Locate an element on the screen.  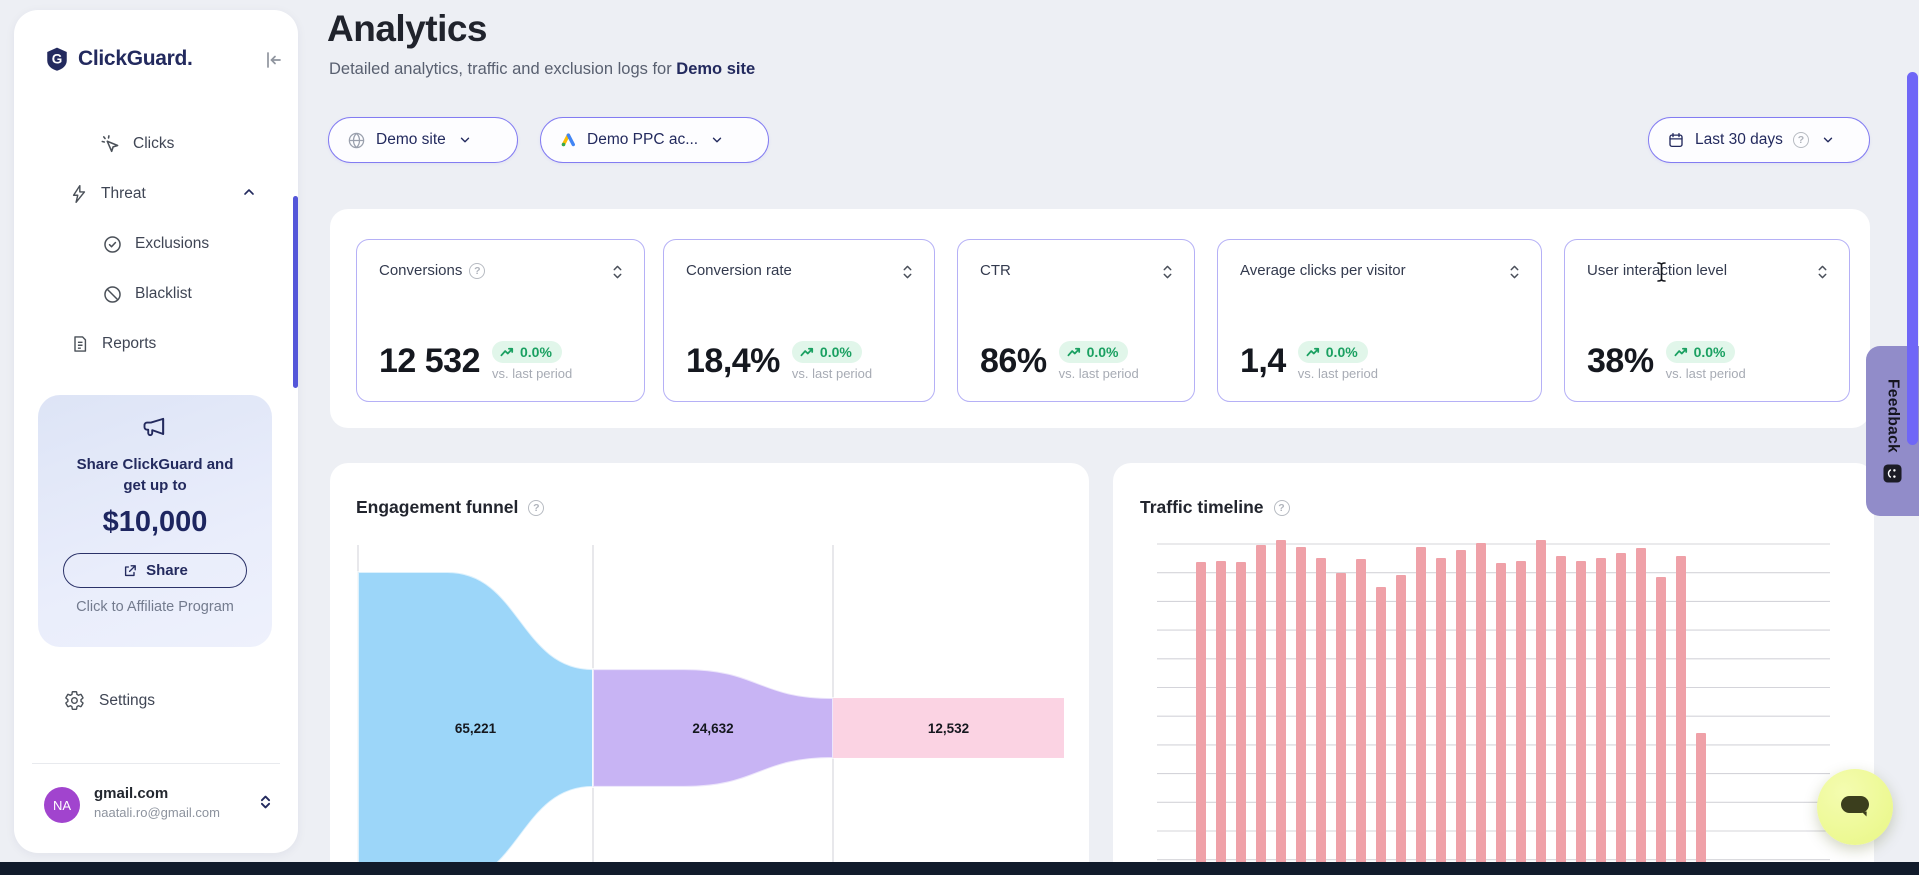
document-icon is located at coordinates (80, 344).